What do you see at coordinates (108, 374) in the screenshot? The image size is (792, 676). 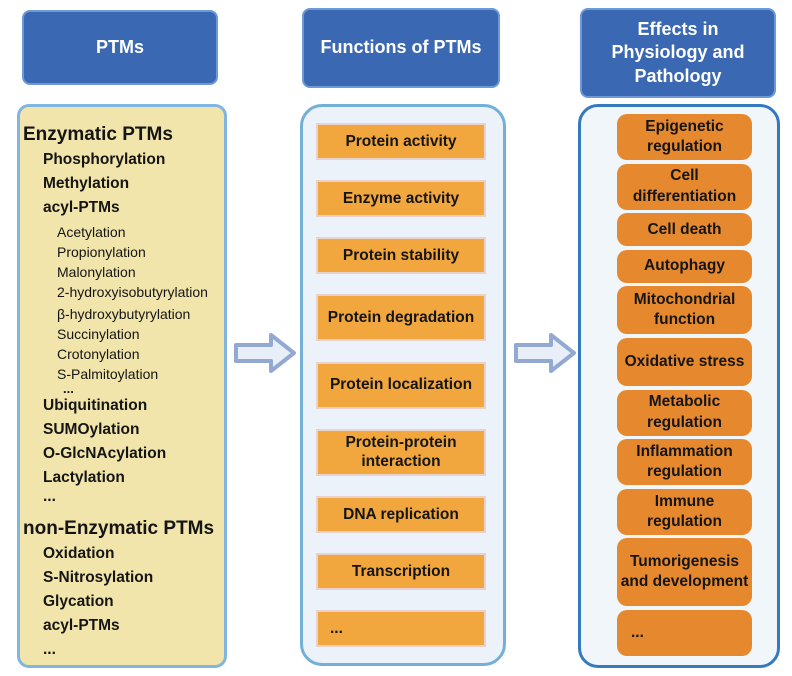 I see `ptm-sublist-item: S-Palmitoylation` at bounding box center [108, 374].